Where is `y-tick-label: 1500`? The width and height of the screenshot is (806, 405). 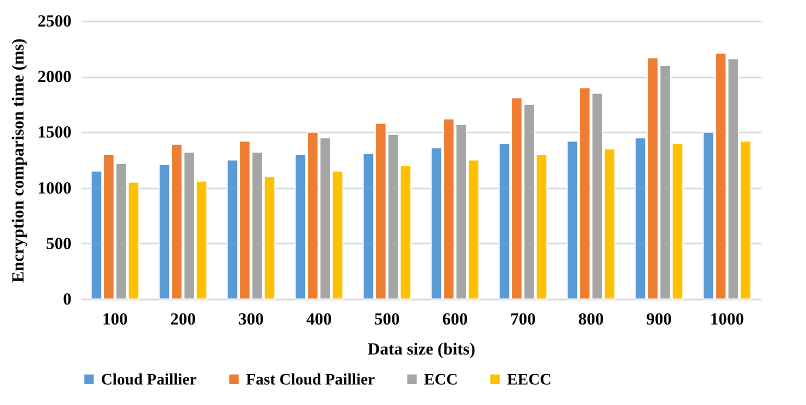
y-tick-label: 1500 is located at coordinates (55, 132).